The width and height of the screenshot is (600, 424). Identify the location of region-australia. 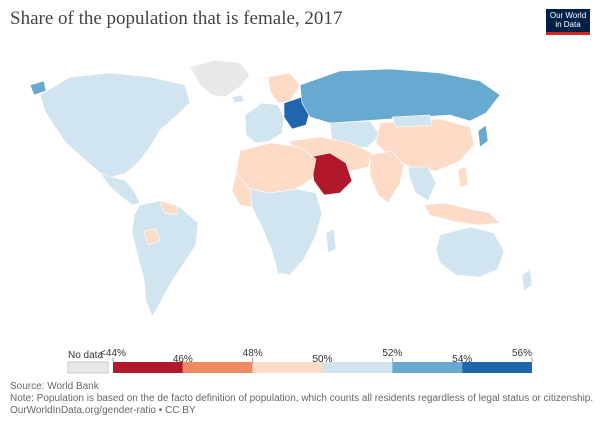
(470, 252).